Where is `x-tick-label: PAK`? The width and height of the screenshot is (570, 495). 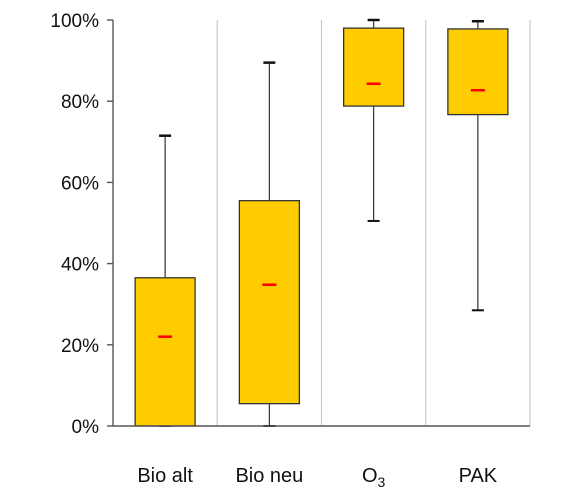 x-tick-label: PAK is located at coordinates (478, 476).